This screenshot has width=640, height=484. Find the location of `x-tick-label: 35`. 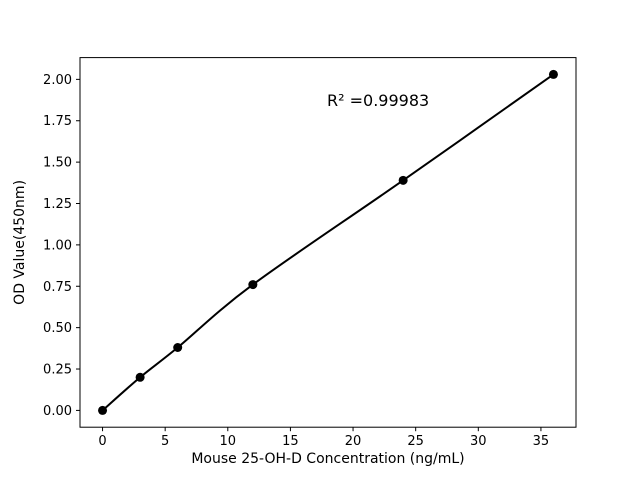

x-tick-label: 35 is located at coordinates (541, 441).